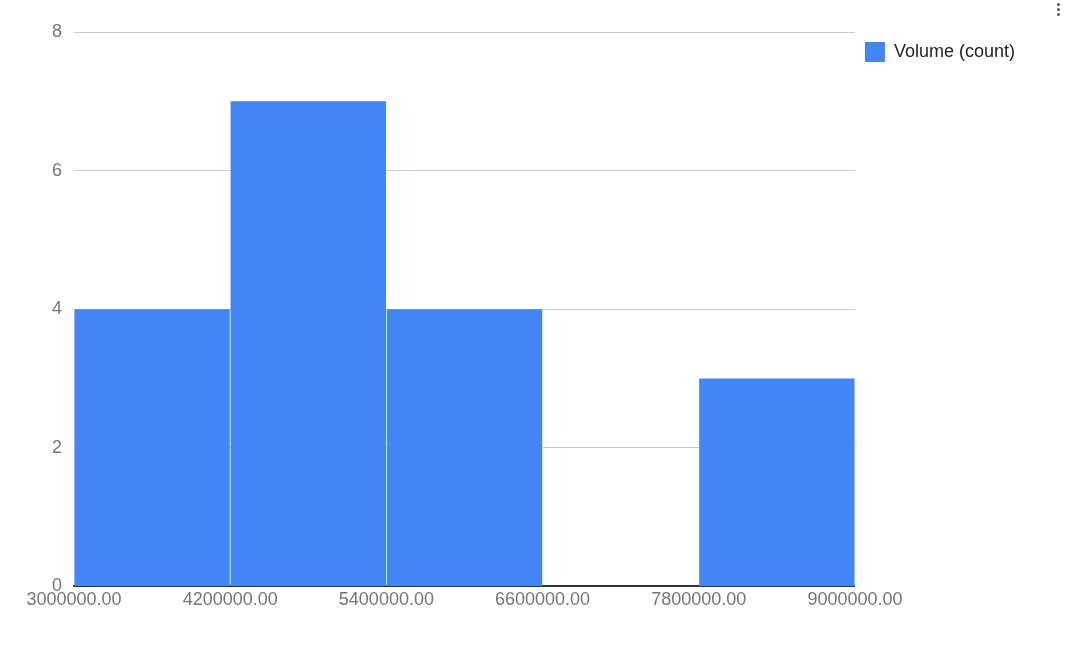  I want to click on y-tick-label: 6, so click(57, 169).